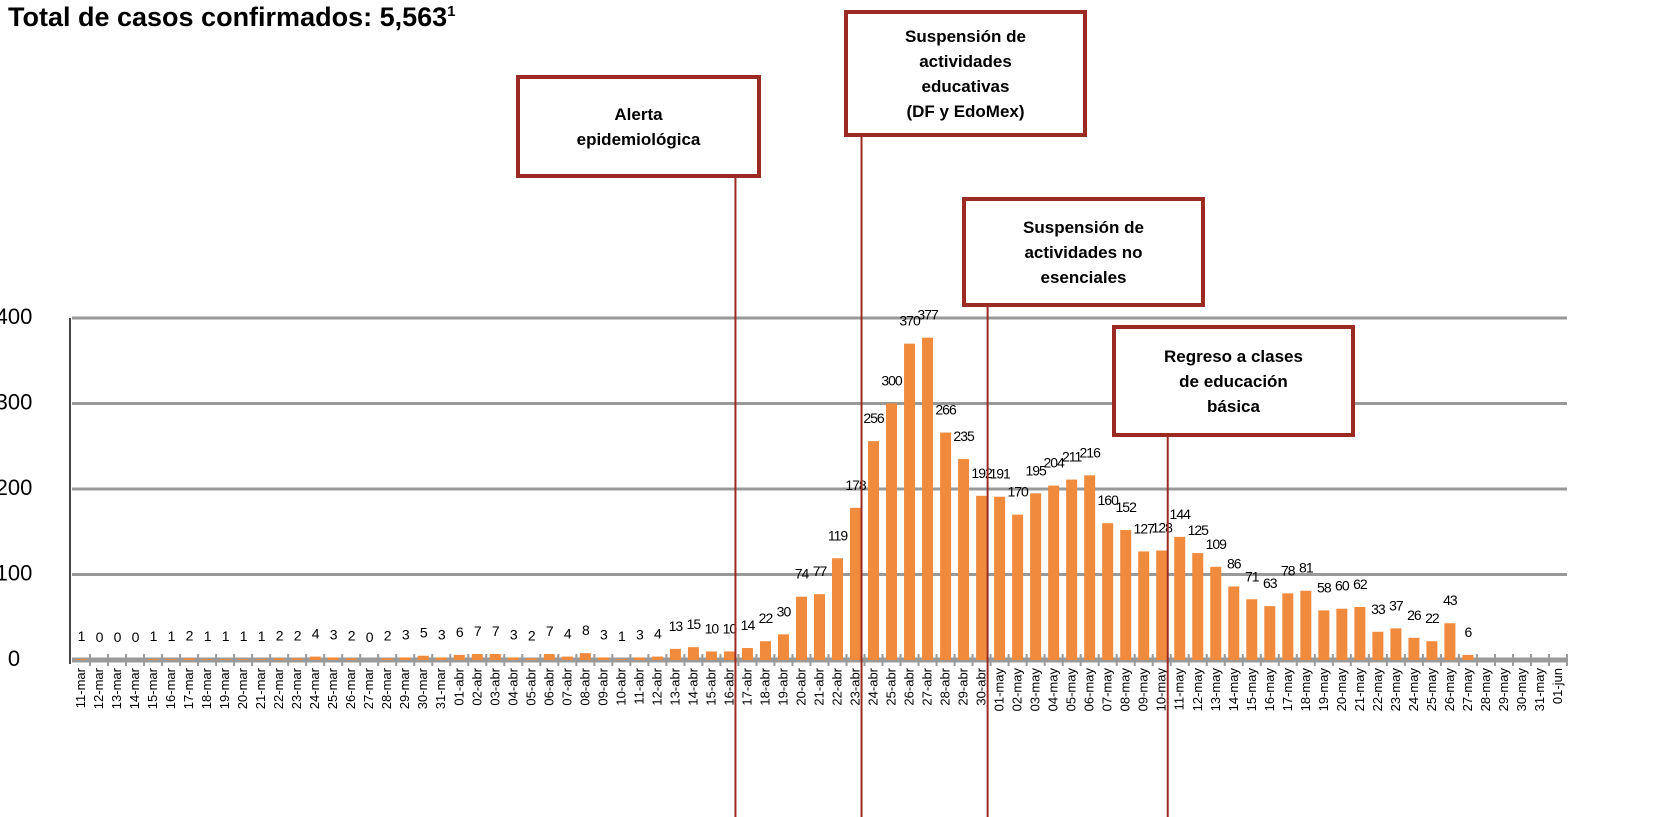 The width and height of the screenshot is (1653, 817). I want to click on x-tick-label: 11-may, so click(1179, 689).